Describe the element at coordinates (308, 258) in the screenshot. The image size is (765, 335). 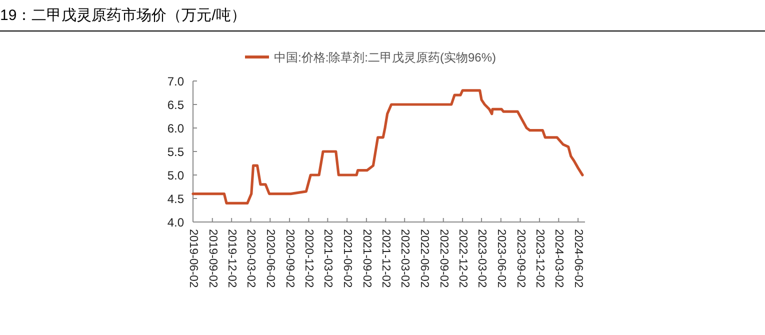
I see `x-tick-label: 2020-12-02` at that location.